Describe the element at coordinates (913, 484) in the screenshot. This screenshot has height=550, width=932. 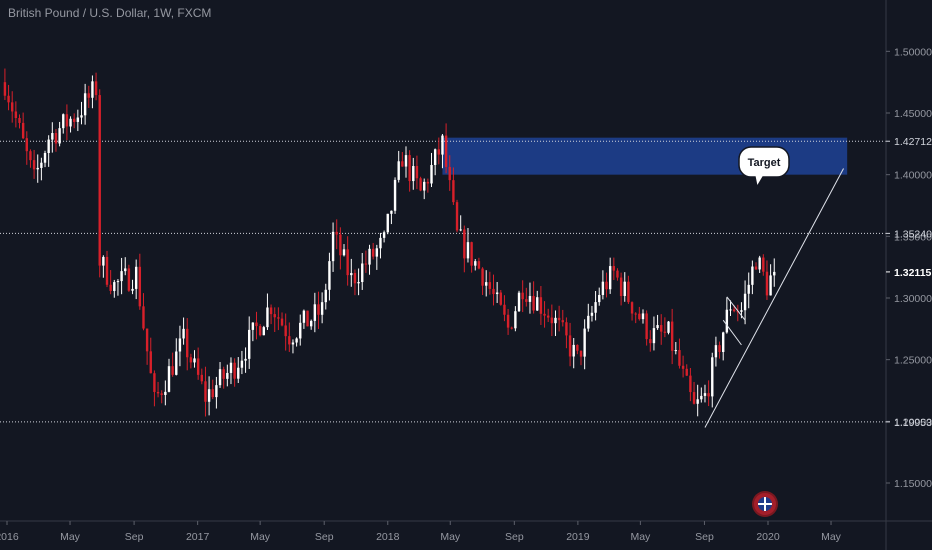
I see `y-tick-label: 1.15000` at that location.